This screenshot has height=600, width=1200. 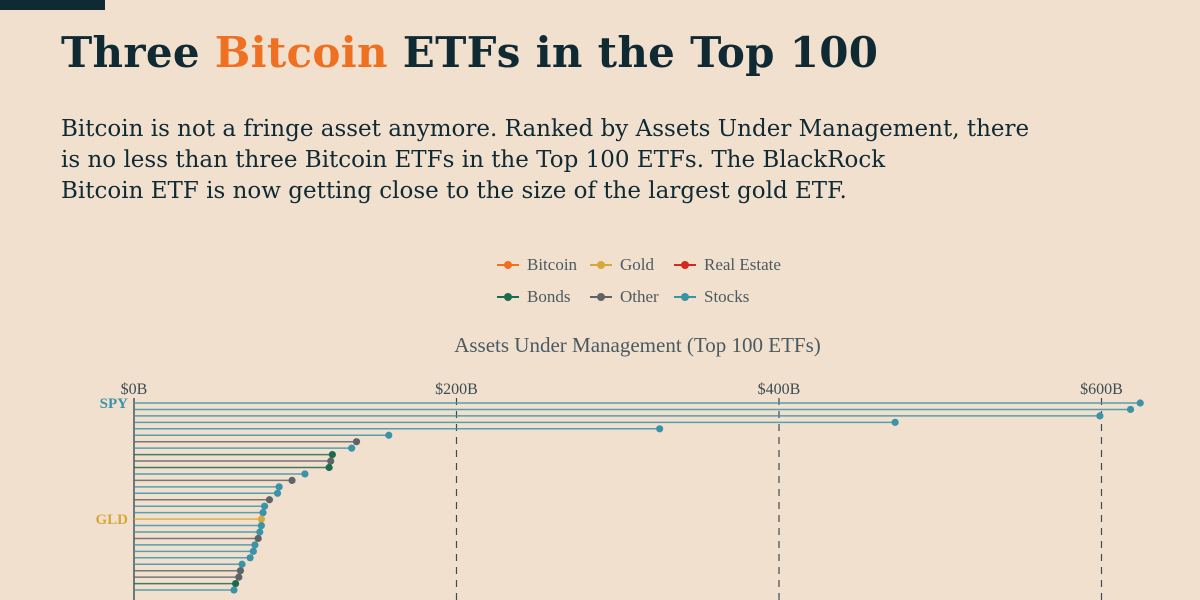 I want to click on x-axis-title: Assets Under Management (Top 100 ETFs), so click(x=637, y=345).